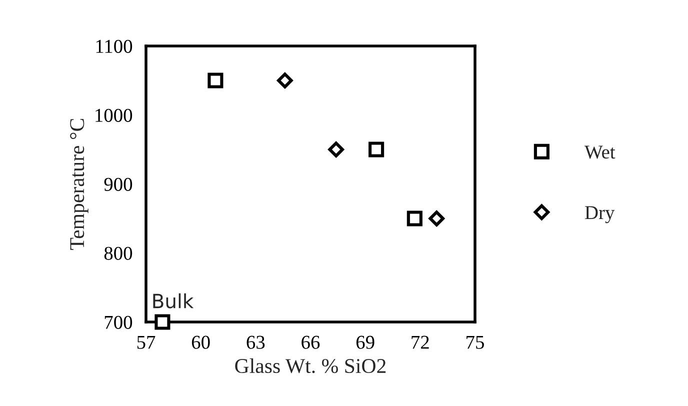  I want to click on x-tick-label: 57, so click(146, 342).